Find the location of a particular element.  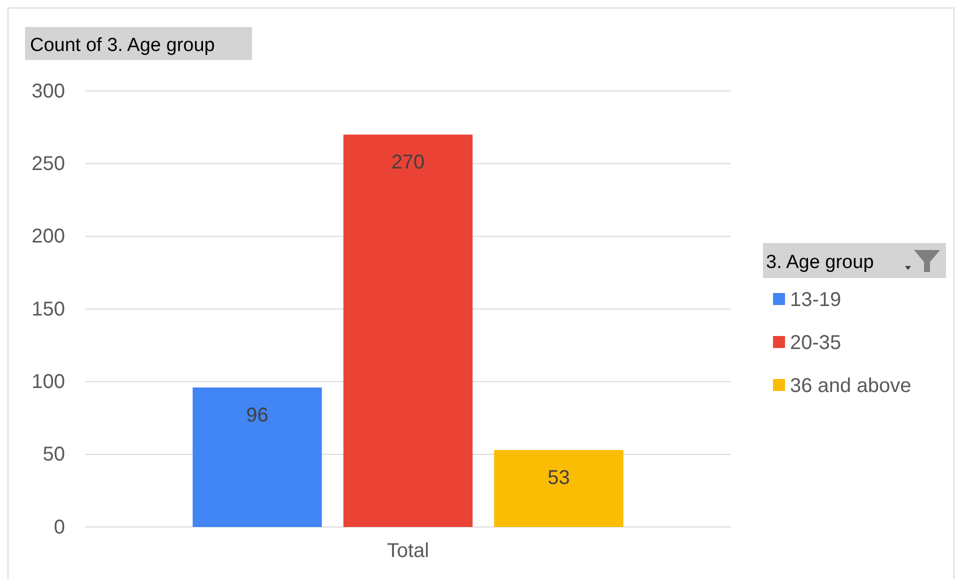

chart-title: Count of 3. Age group is located at coordinates (122, 45).